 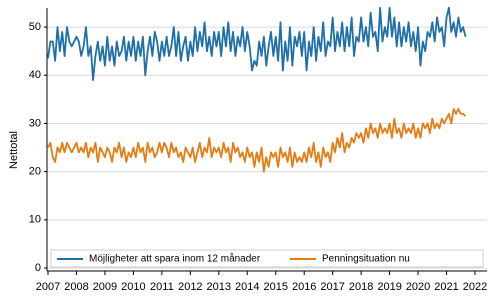 What do you see at coordinates (267, 258) in the screenshot?
I see `legend-box` at bounding box center [267, 258].